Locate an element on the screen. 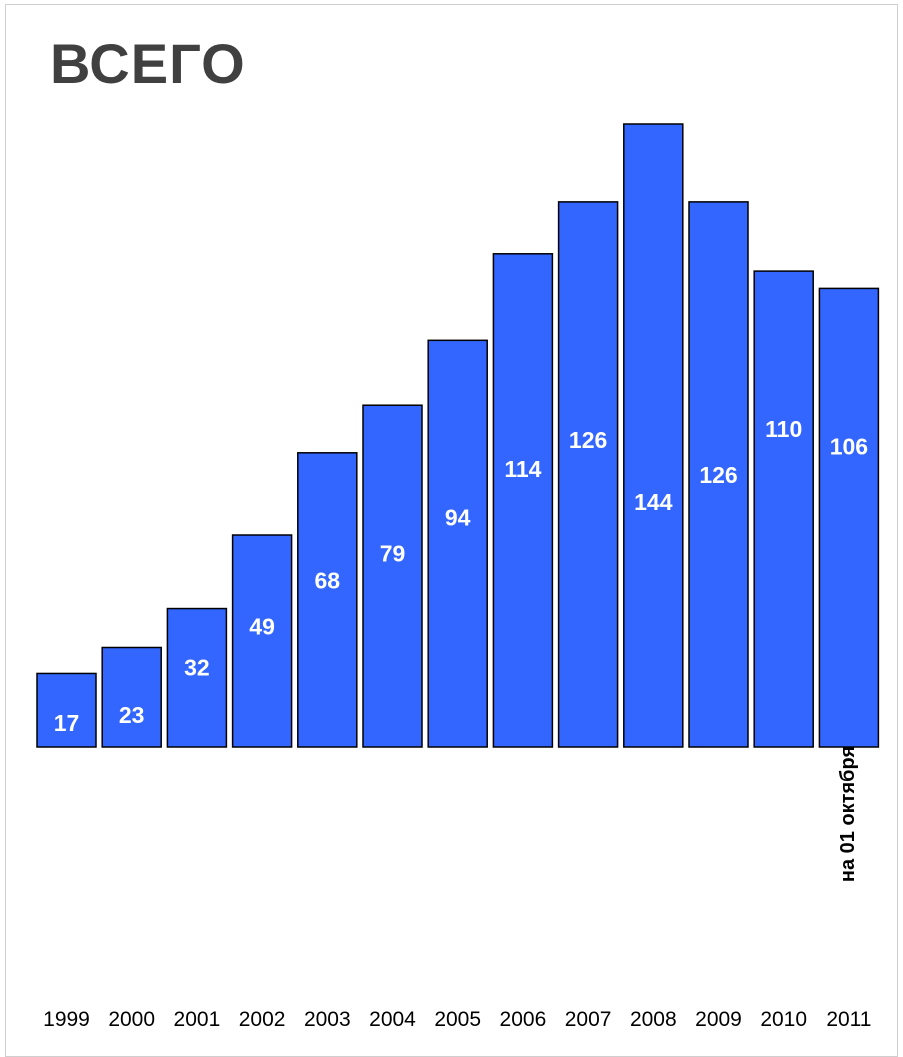 Image resolution: width=903 pixels, height=1057 pixels. x-tick-label-2004: 2004 is located at coordinates (392, 1019).